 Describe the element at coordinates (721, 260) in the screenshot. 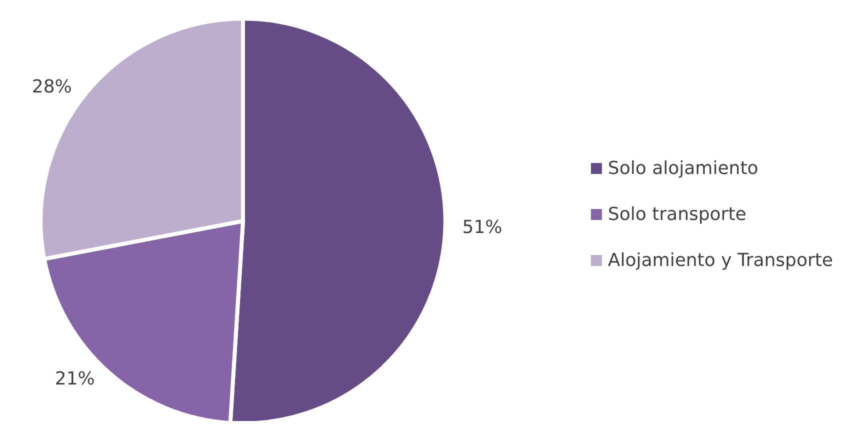

I see `legend-label: Alojamiento y Transporte` at that location.